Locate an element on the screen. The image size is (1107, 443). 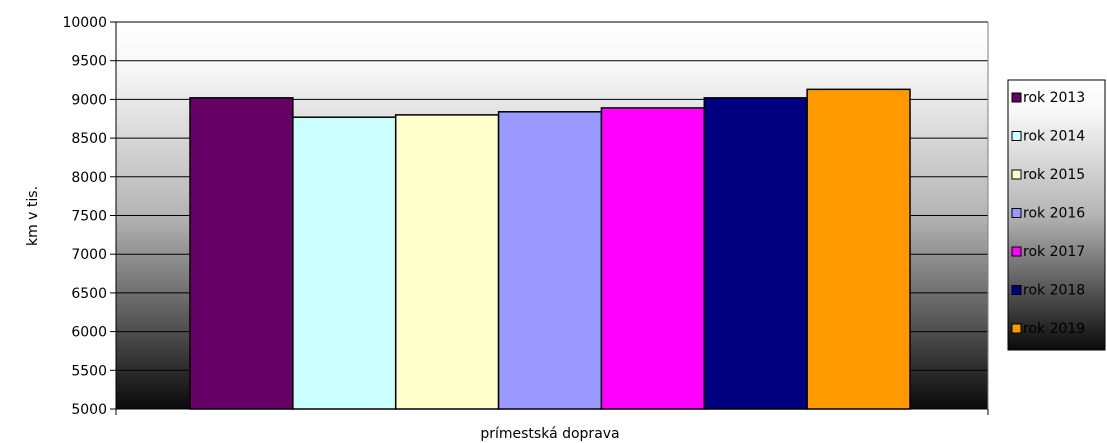
bar-rok-2018 is located at coordinates (755, 253).